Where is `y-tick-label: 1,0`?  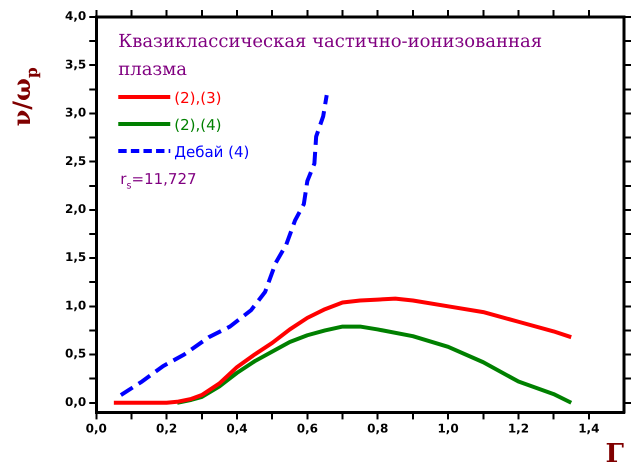
y-tick-label: 1,0 is located at coordinates (75, 305).